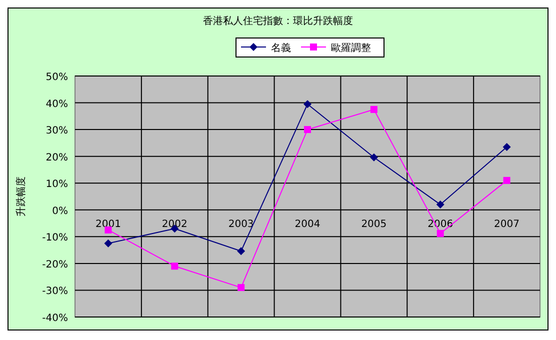 Image resolution: width=556 pixels, height=340 pixels. I want to click on x-tick-label: 2004, so click(307, 224).